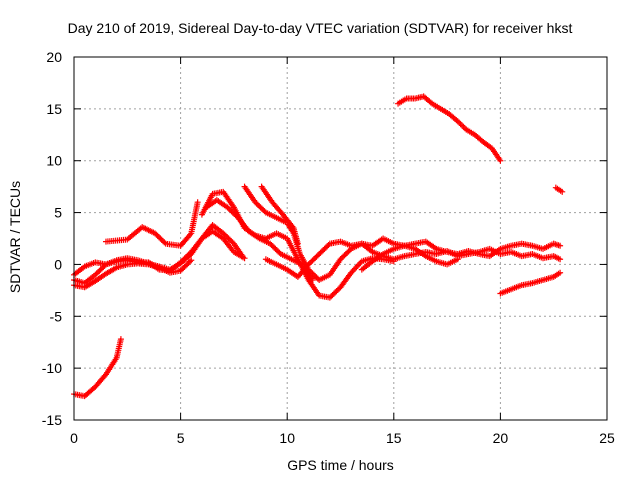 The image size is (640, 480). Describe the element at coordinates (56, 316) in the screenshot. I see `y-tick-label: -5` at that location.